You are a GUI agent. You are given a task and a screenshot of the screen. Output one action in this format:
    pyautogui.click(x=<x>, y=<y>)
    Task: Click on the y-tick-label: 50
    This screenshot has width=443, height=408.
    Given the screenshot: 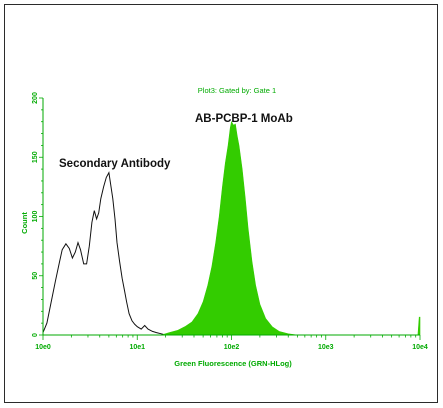 What is the action you would take?
    pyautogui.click(x=35, y=276)
    